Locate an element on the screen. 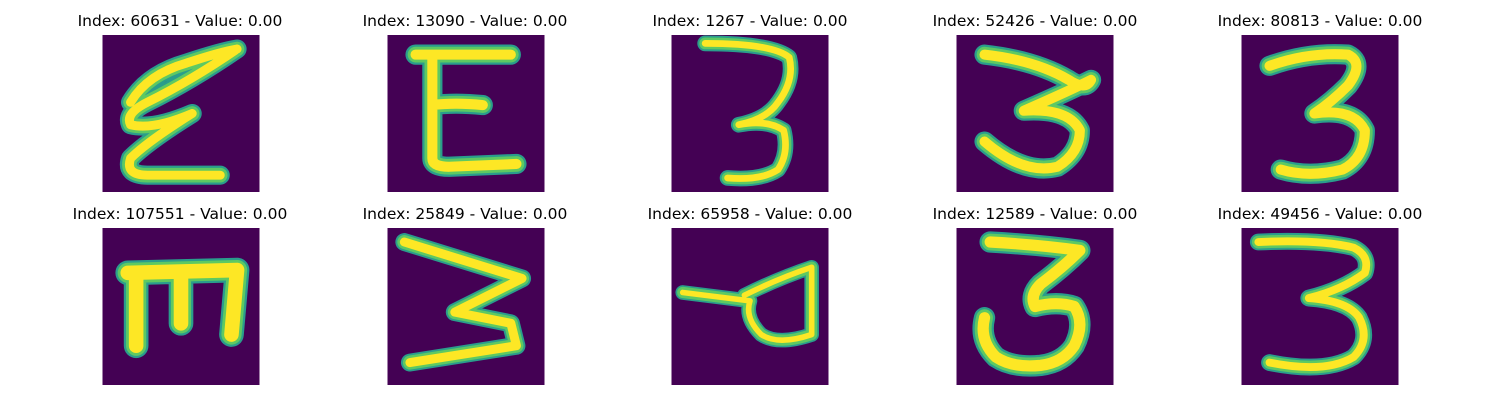 The height and width of the screenshot is (400, 1500). written-e-zigzag-image is located at coordinates (181, 113).